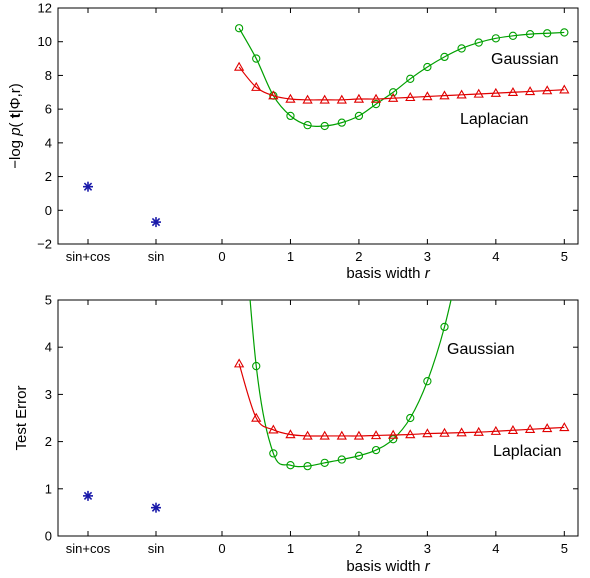  Describe the element at coordinates (527, 451) in the screenshot. I see `series-label-laplacian: Laplacian` at that location.